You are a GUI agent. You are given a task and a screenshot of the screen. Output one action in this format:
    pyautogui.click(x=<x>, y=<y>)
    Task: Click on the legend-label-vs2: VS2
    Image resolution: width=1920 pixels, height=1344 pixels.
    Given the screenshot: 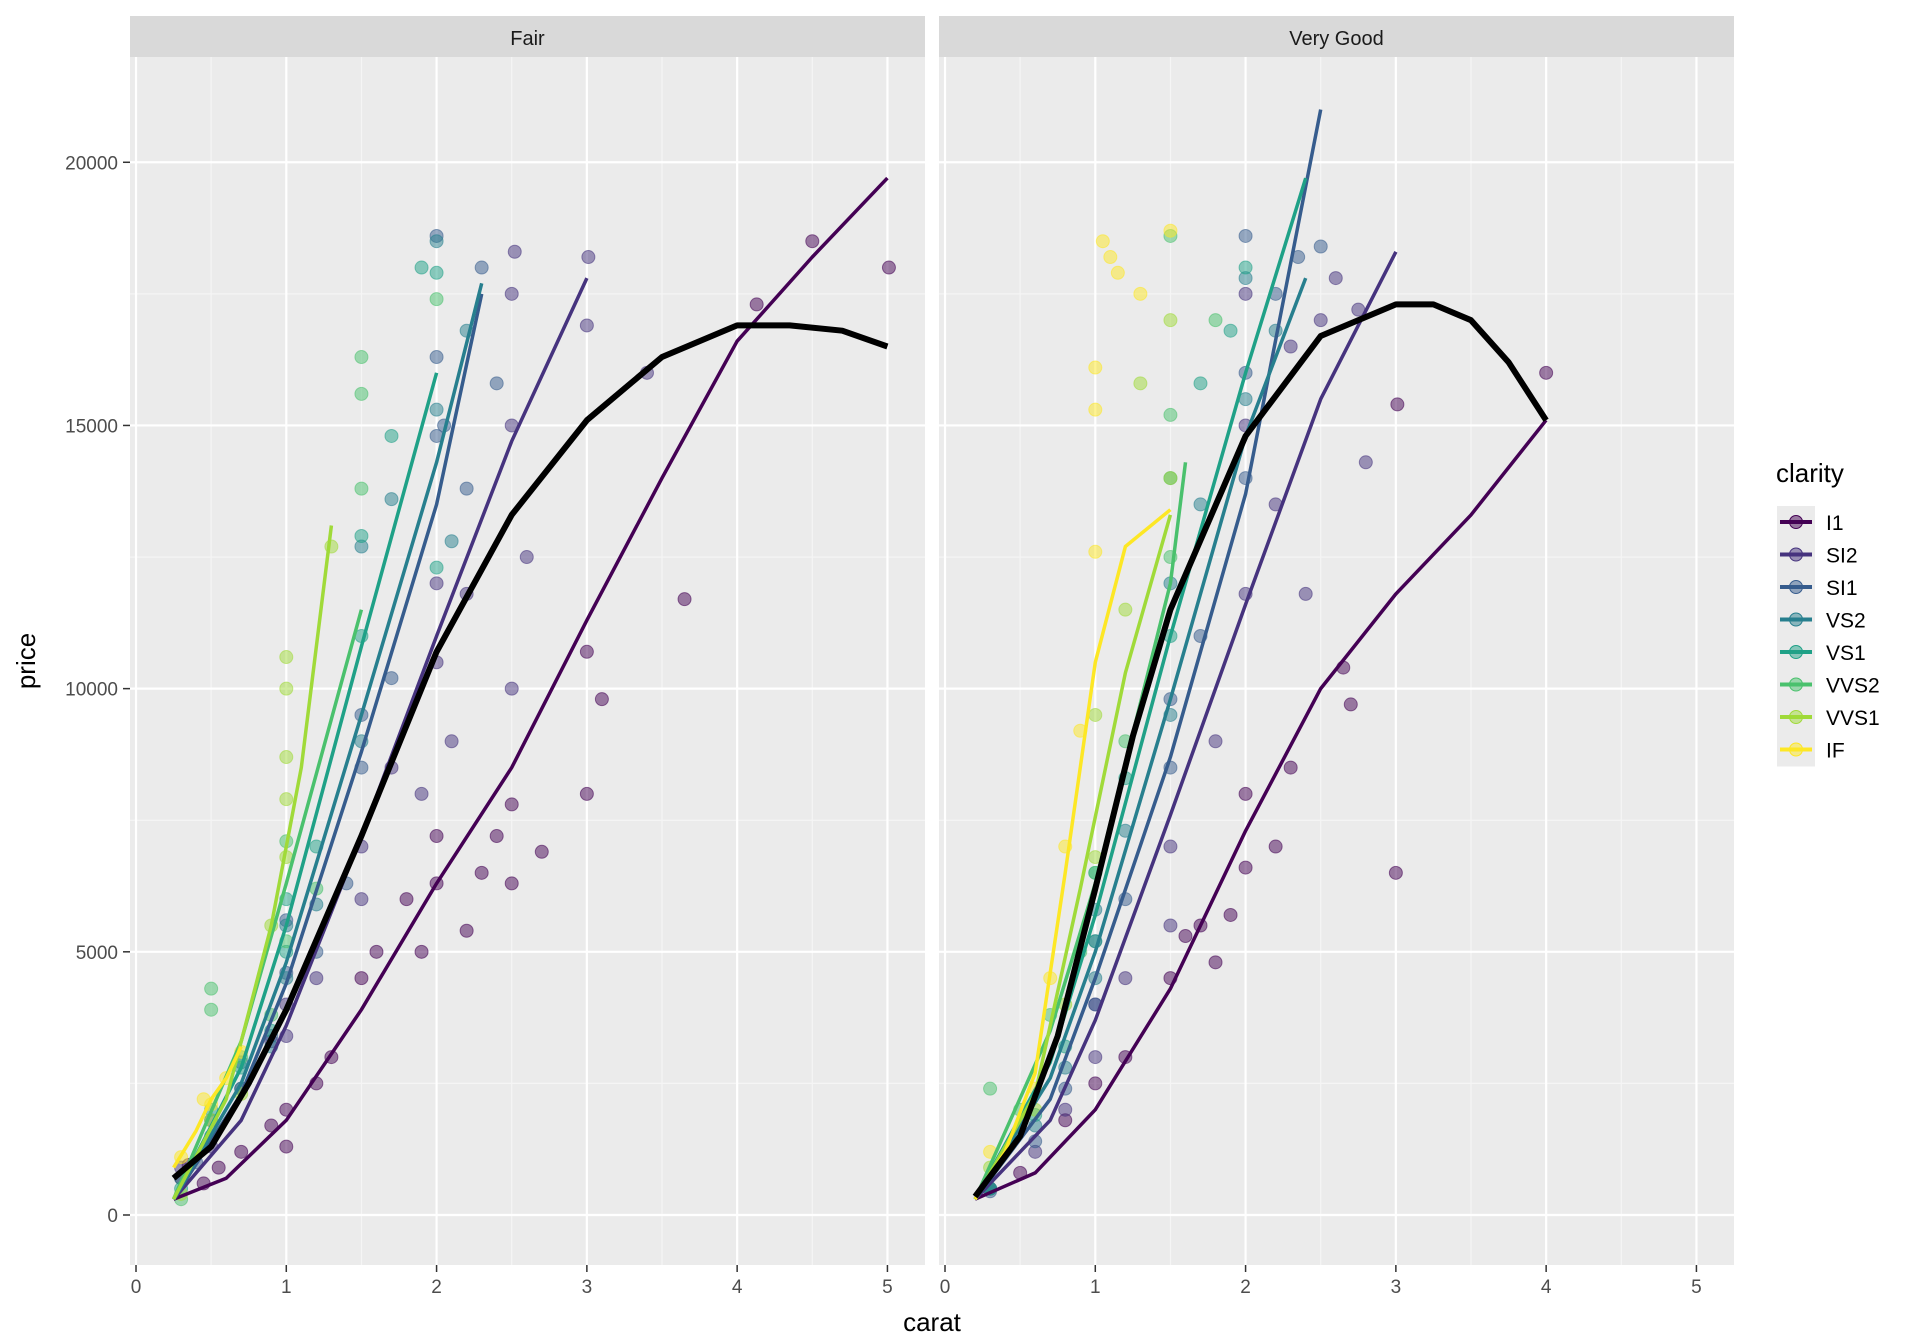 What is the action you would take?
    pyautogui.click(x=1846, y=621)
    